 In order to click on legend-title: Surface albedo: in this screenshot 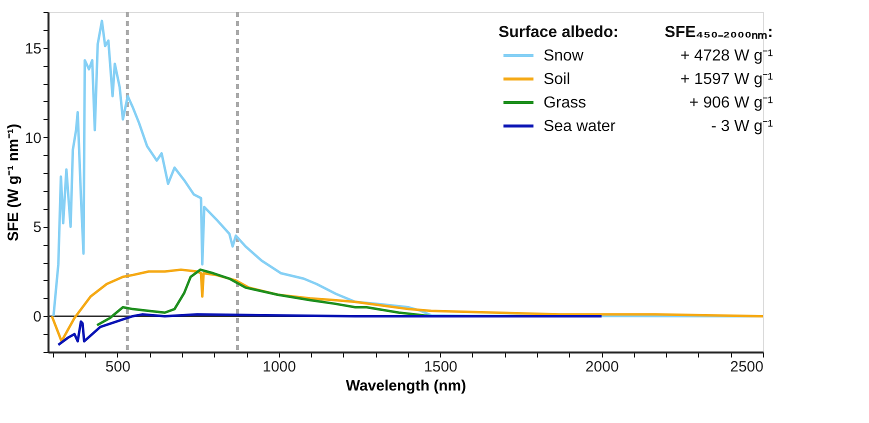, I will do `click(558, 32)`.